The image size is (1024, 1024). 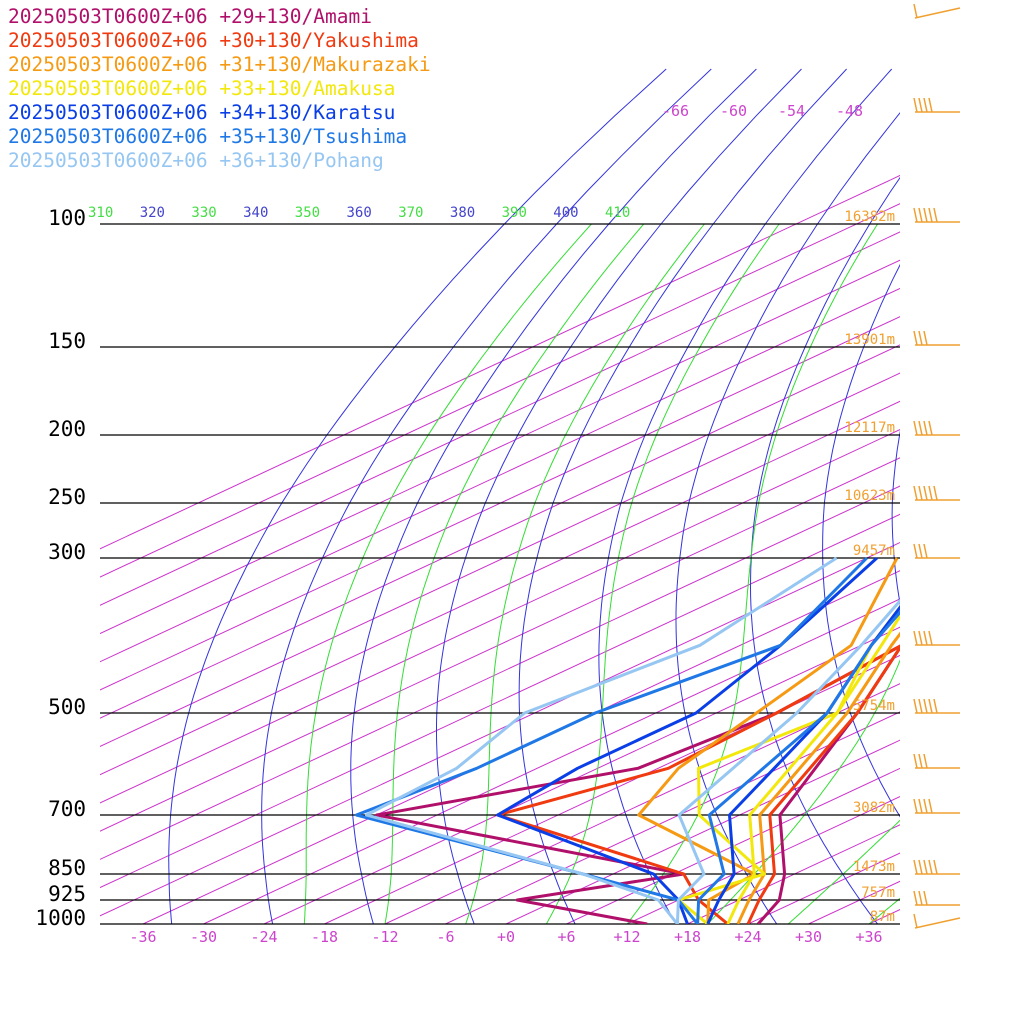 I want to click on legend-entry: 20250503T0600Z+06 +35+130/Tsushima, so click(x=207, y=136).